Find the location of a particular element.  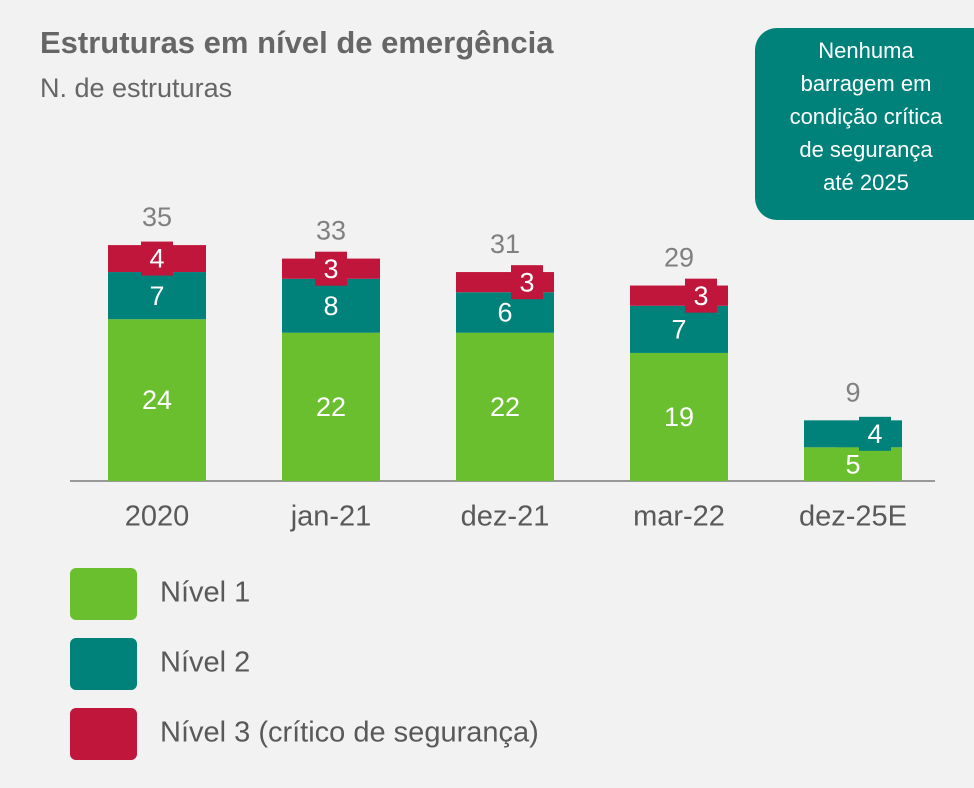

legend-label: Nível 2 is located at coordinates (205, 663).